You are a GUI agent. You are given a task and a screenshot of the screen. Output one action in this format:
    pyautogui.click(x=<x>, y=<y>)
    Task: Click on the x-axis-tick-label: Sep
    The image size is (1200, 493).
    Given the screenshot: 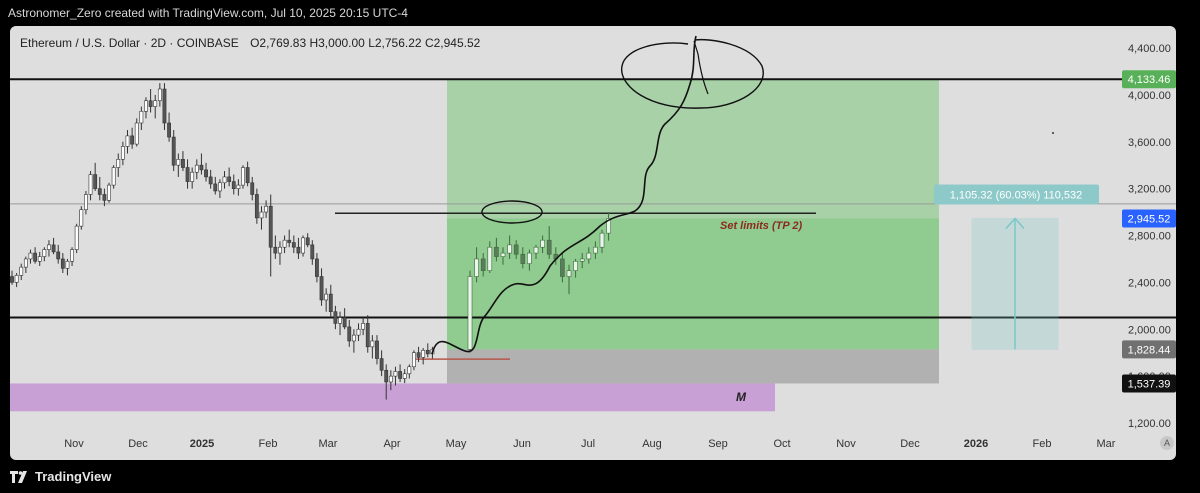 What is the action you would take?
    pyautogui.click(x=718, y=444)
    